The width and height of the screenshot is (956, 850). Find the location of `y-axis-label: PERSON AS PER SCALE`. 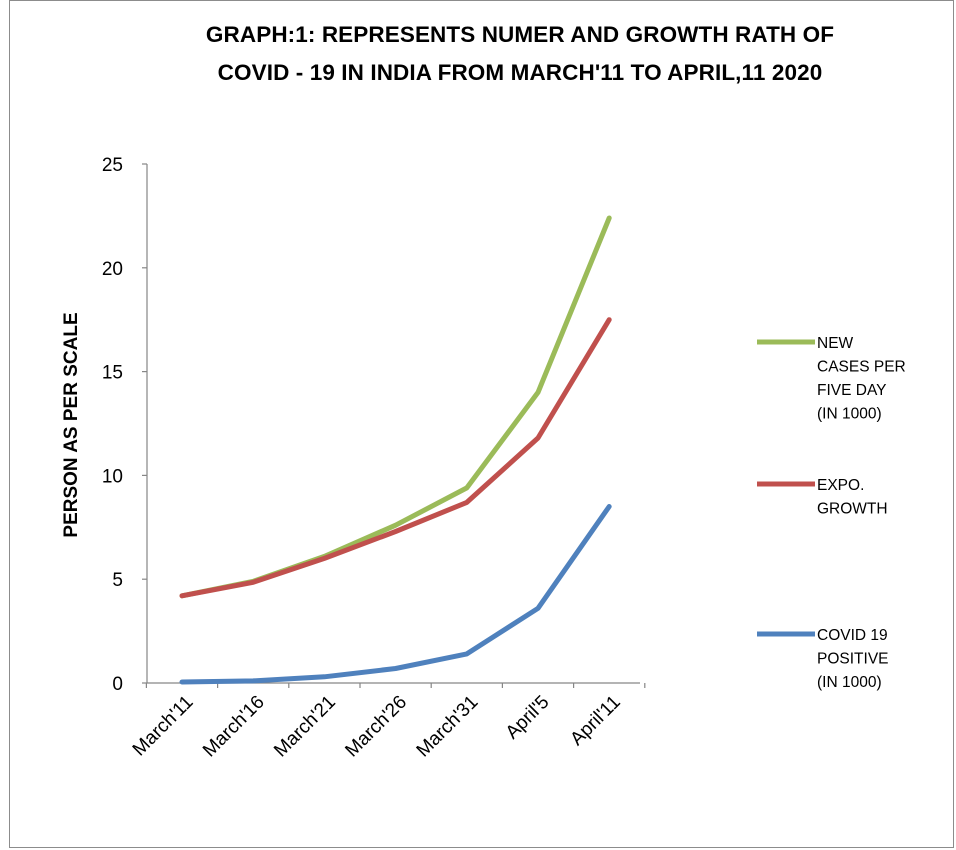

y-axis-label: PERSON AS PER SCALE is located at coordinates (71, 424).